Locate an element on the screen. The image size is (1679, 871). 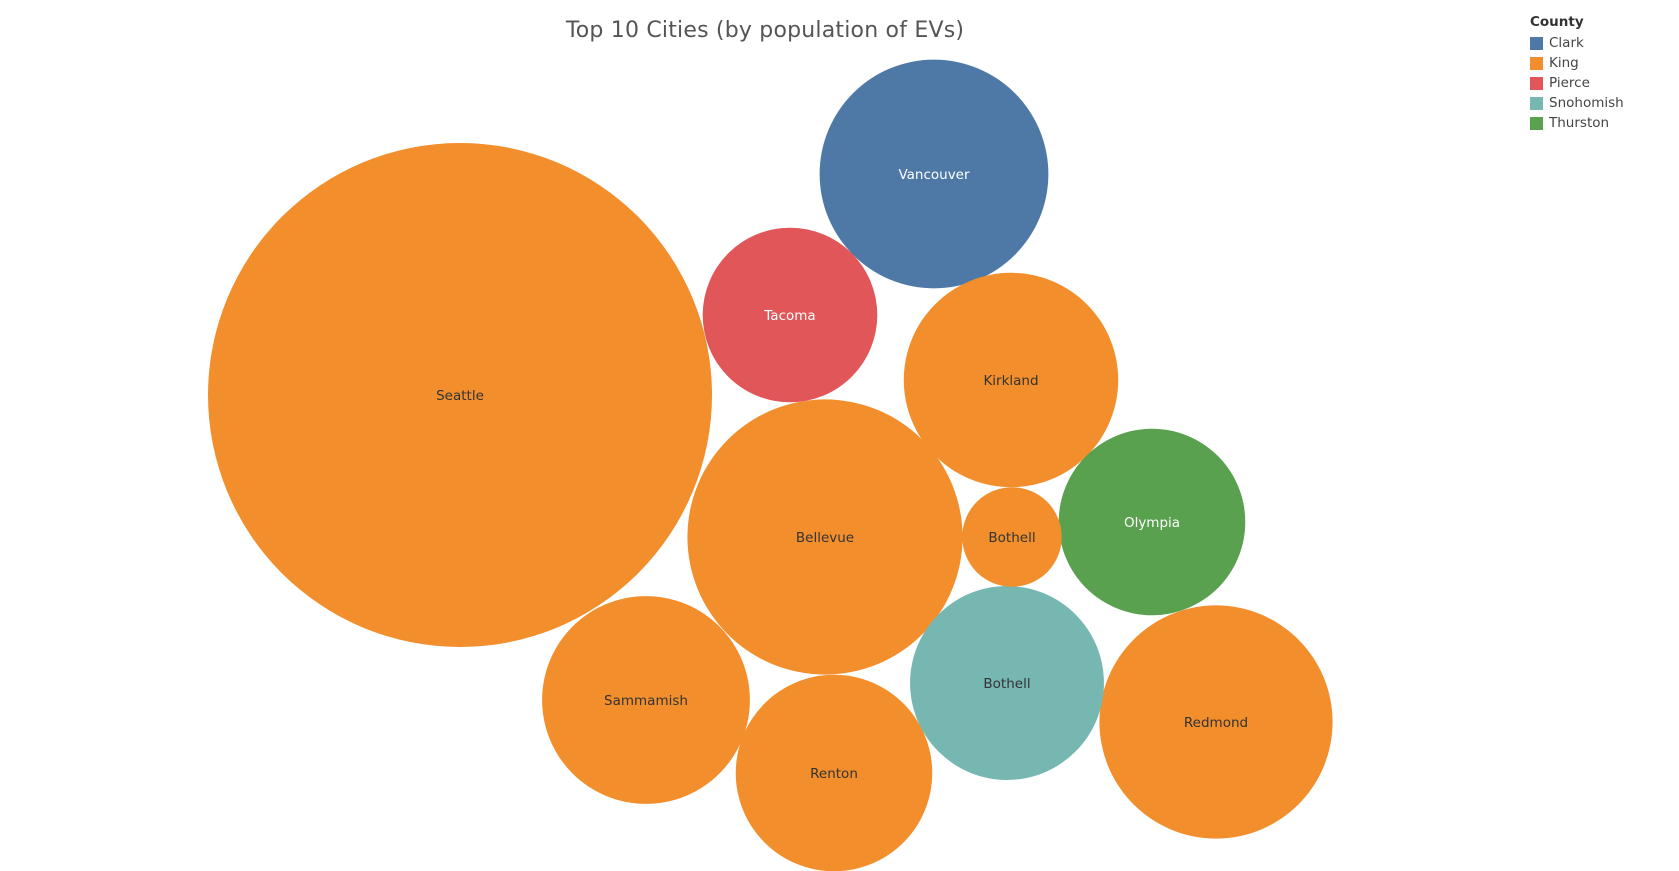
bubble-tacoma-pierce: Tacoma is located at coordinates (790, 315).